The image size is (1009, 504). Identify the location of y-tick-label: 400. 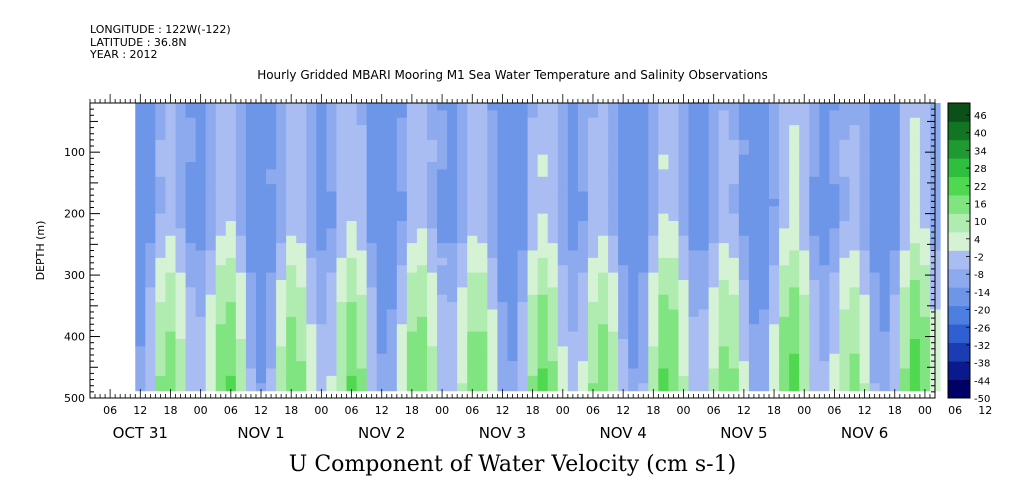
(74, 337).